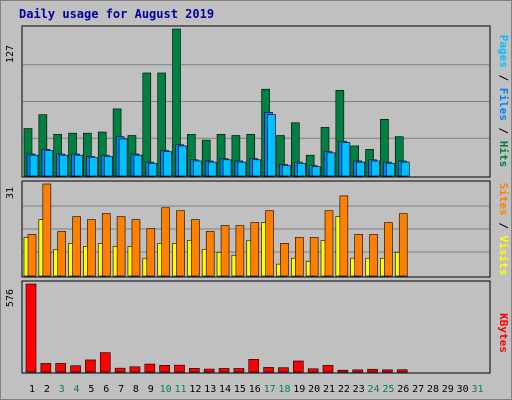  Describe the element at coordinates (329, 389) in the screenshot. I see `x-label-day-21: 21` at that location.